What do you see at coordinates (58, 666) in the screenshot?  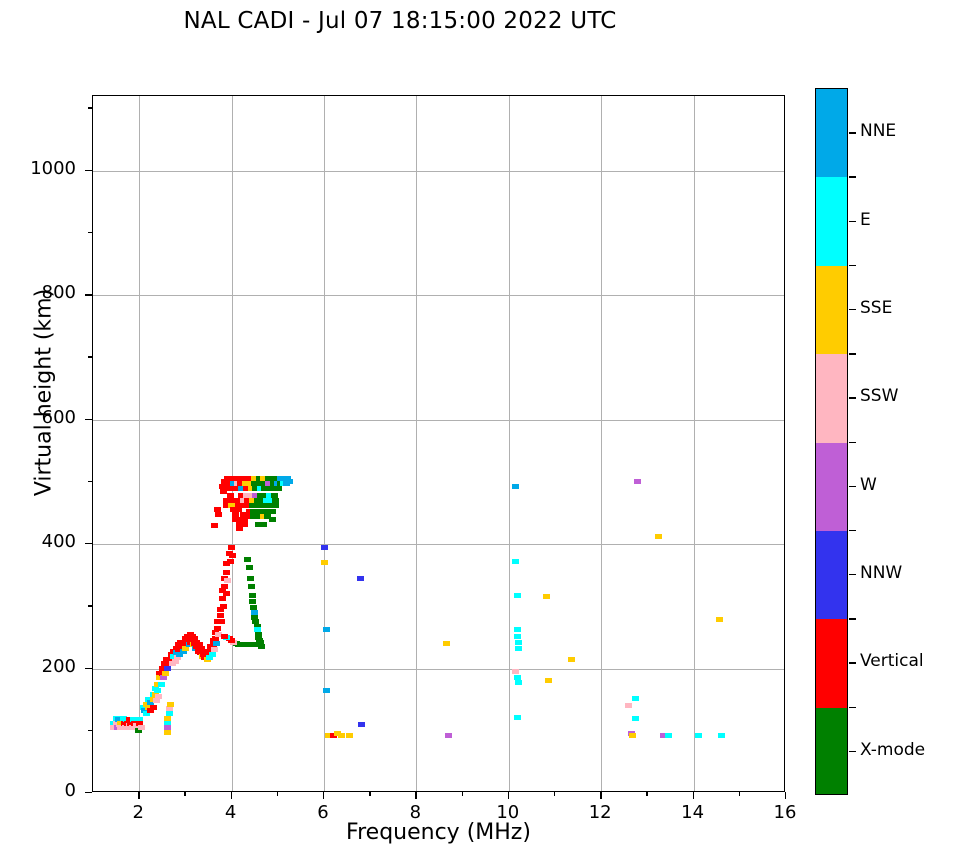 I see `y-tick-label: 200` at bounding box center [58, 666].